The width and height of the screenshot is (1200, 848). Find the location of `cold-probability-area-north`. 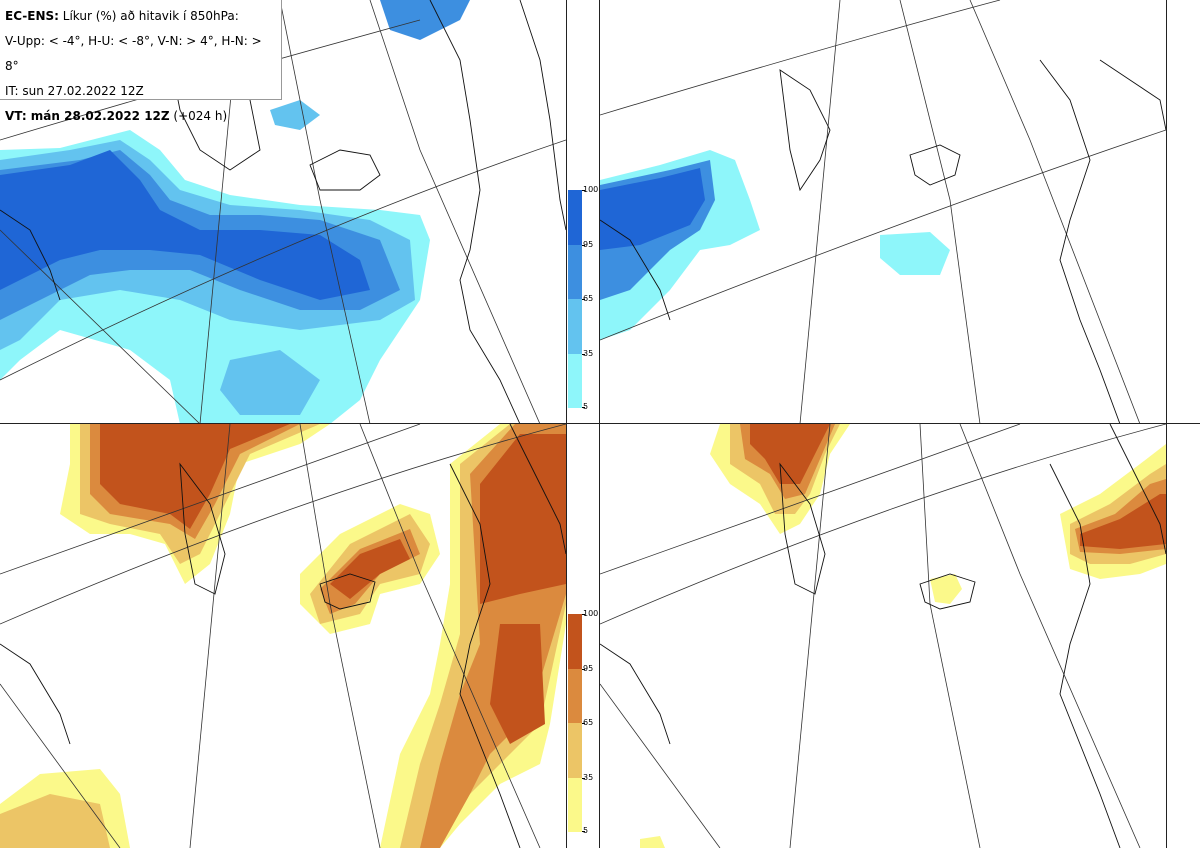

cold-probability-area-north is located at coordinates (425, 20).